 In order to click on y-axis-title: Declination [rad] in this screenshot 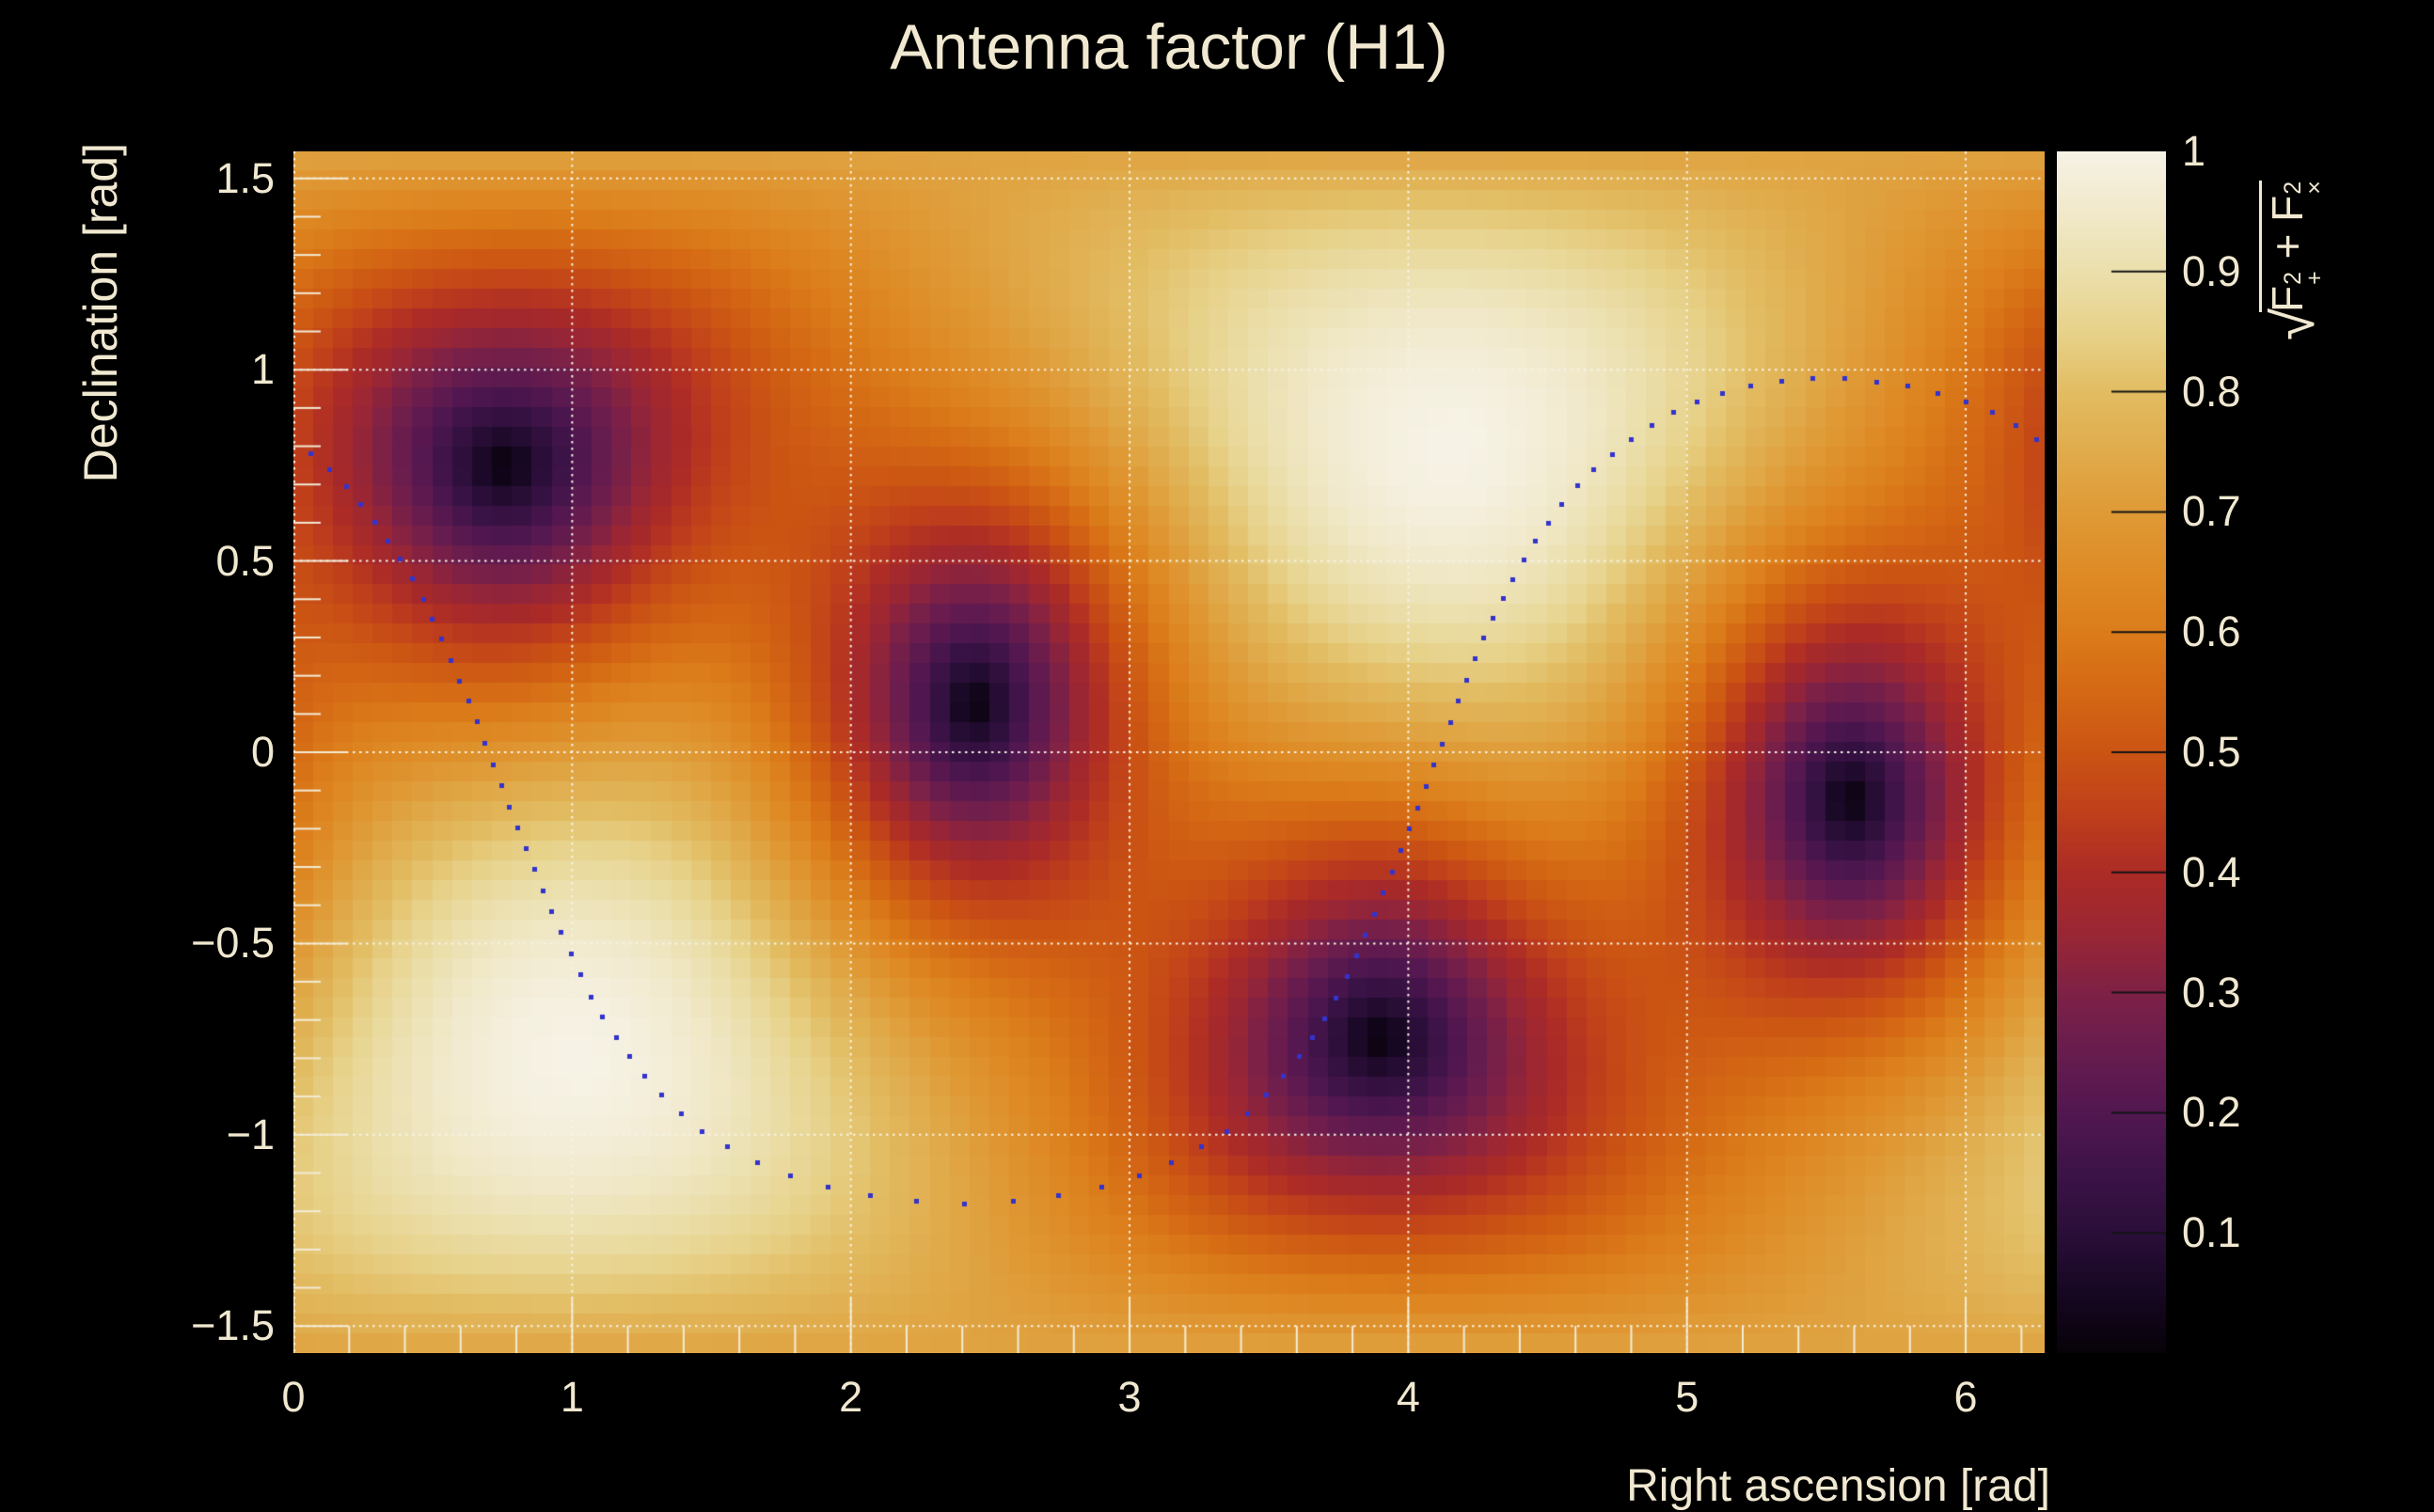, I will do `click(101, 313)`.